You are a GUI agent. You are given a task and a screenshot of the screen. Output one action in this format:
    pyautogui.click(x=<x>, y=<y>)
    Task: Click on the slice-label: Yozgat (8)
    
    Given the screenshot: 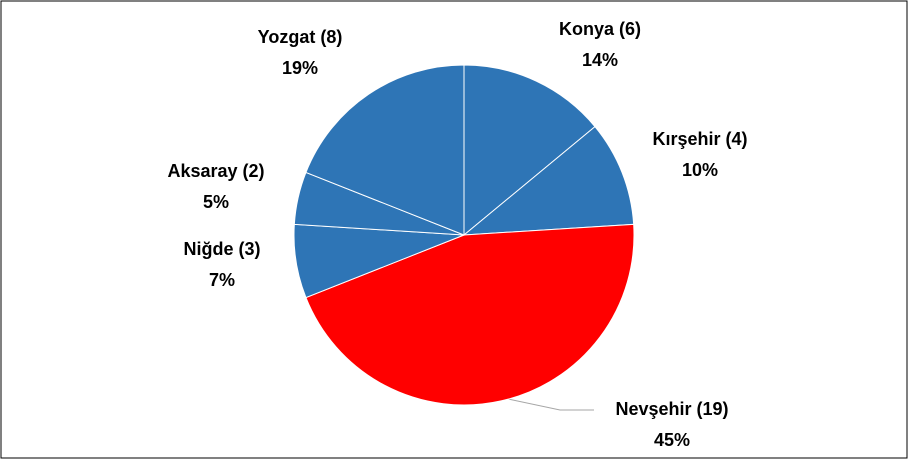 What is the action you would take?
    pyautogui.click(x=300, y=37)
    